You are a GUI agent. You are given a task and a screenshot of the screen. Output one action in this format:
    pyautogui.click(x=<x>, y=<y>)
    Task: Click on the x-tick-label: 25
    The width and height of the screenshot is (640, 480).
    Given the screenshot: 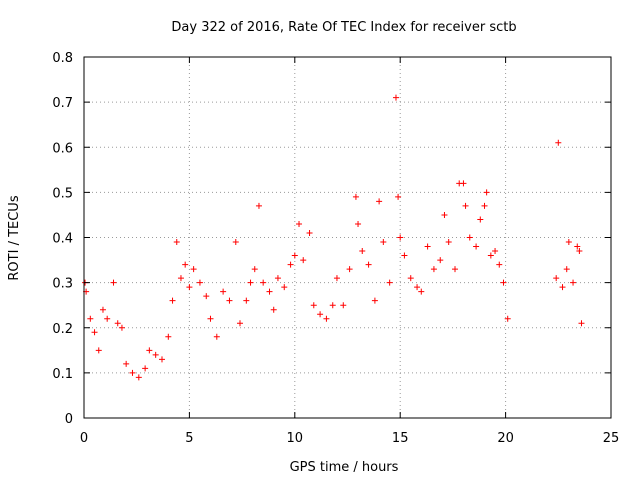 What is the action you would take?
    pyautogui.click(x=611, y=438)
    